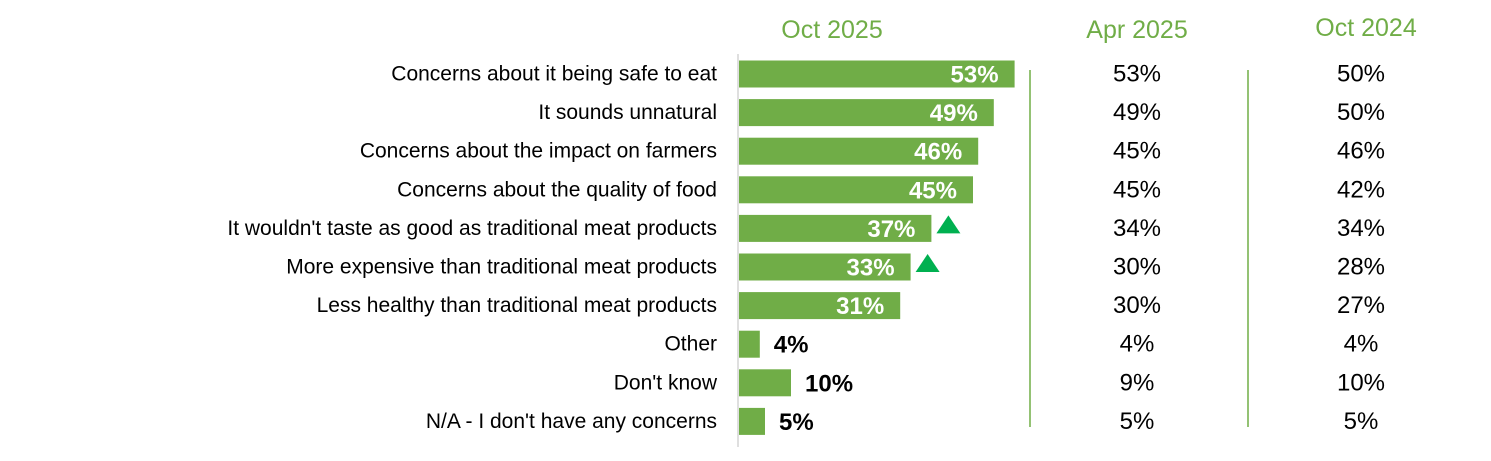 This screenshot has height=461, width=1491. I want to click on category-label: Don't know, so click(666, 382).